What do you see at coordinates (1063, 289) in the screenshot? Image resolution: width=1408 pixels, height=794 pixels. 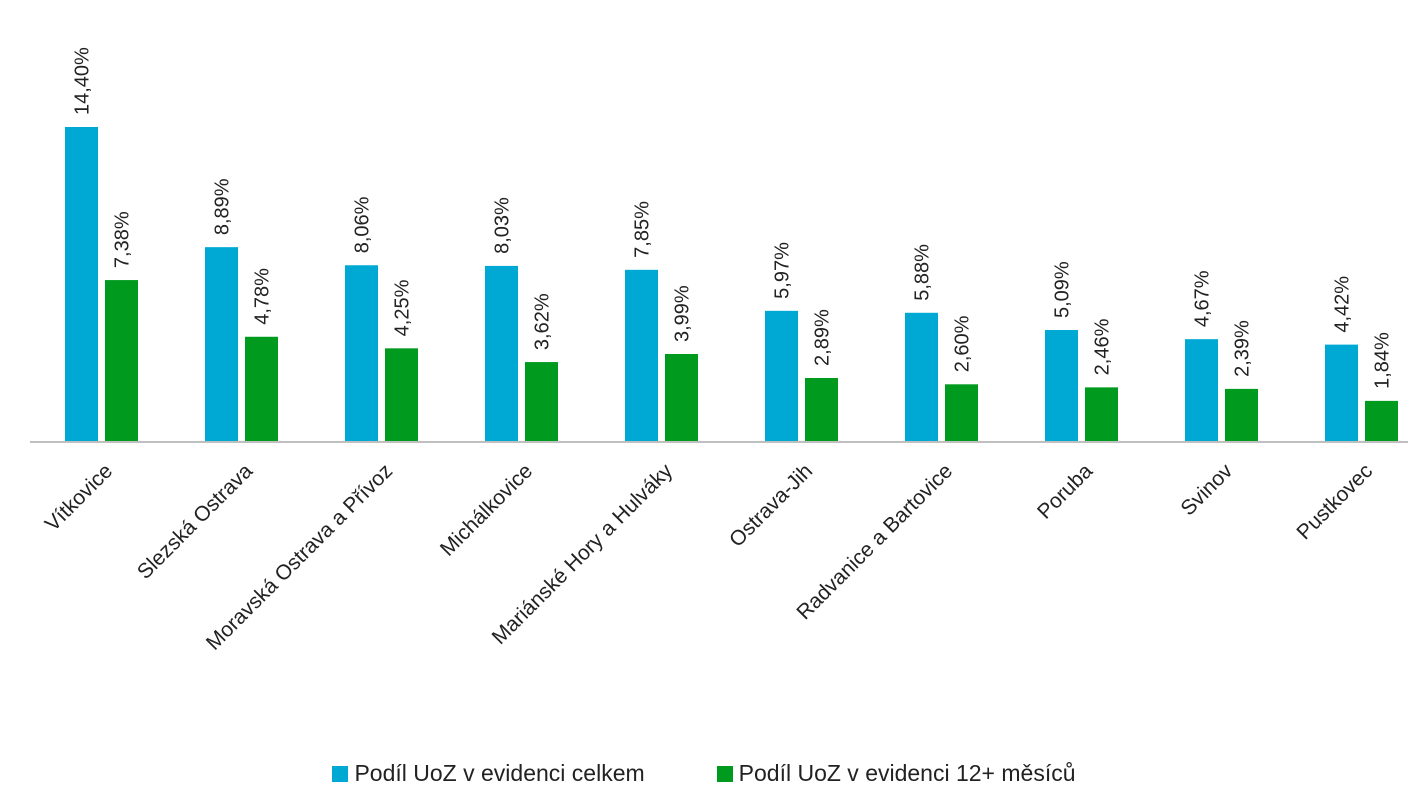 I see `value-label-total-7: 5,09%` at bounding box center [1063, 289].